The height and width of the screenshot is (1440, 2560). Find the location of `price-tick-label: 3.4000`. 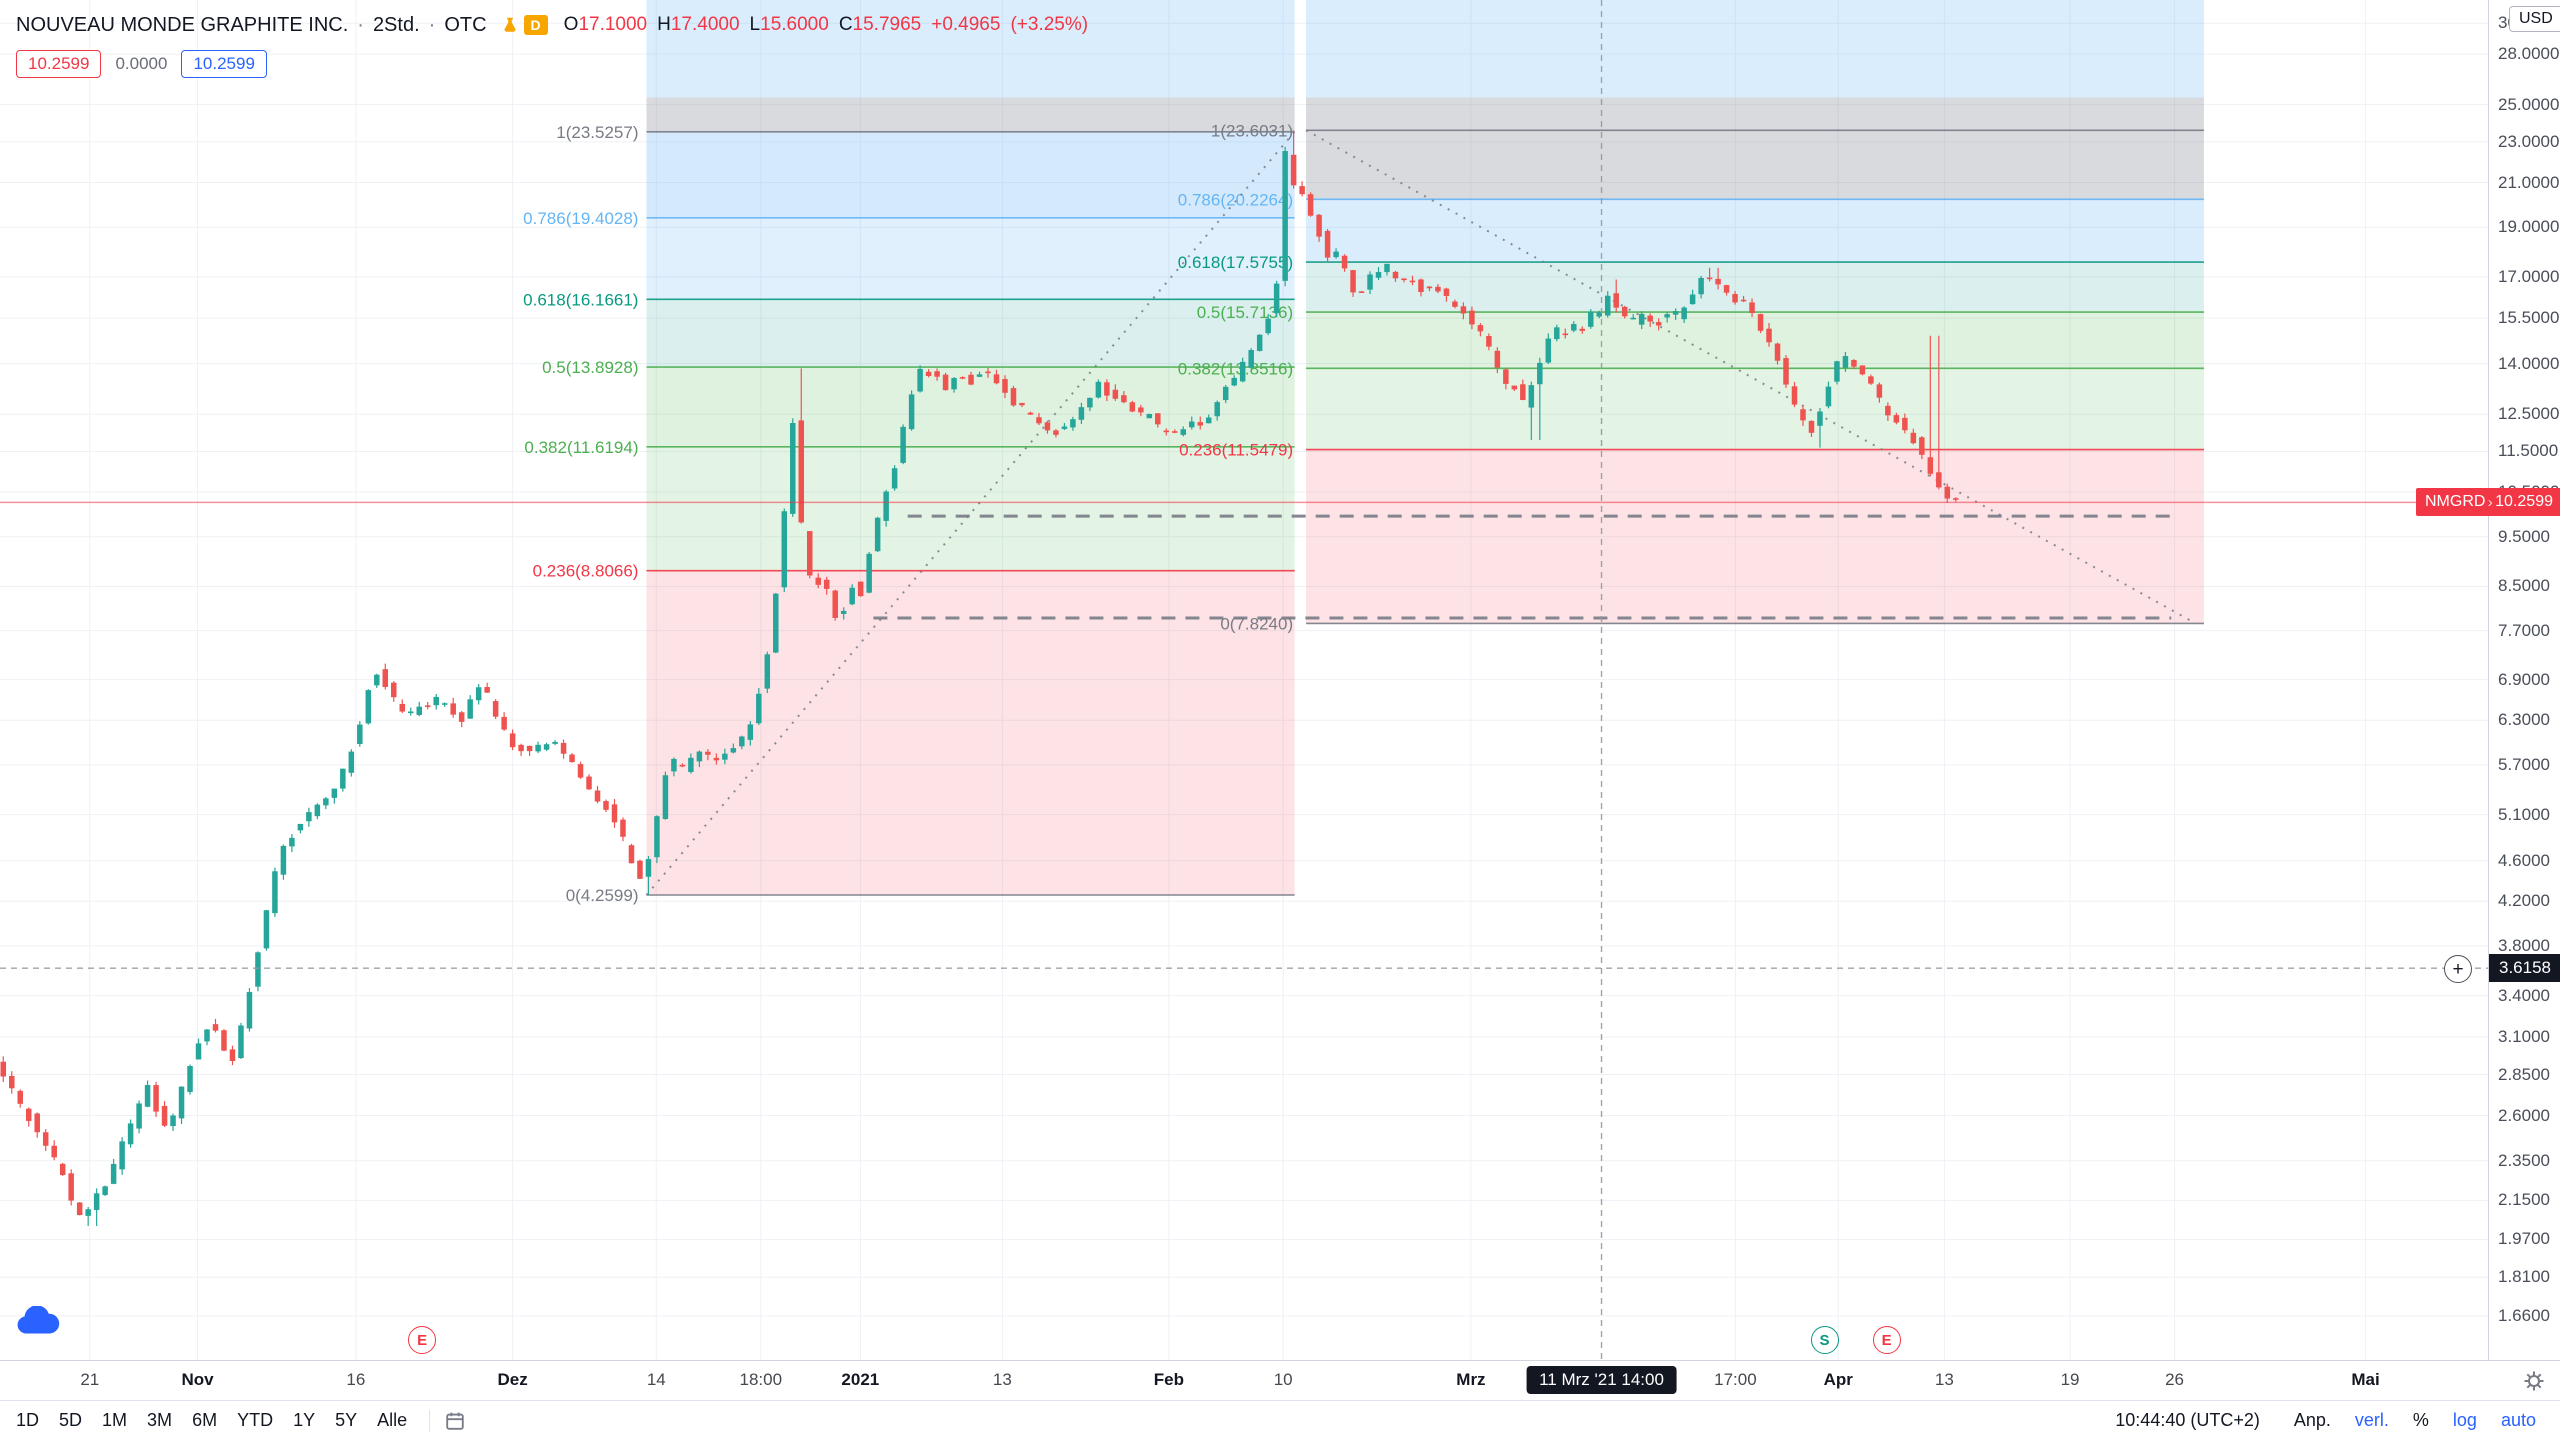

price-tick-label: 3.4000 is located at coordinates (2524, 995).